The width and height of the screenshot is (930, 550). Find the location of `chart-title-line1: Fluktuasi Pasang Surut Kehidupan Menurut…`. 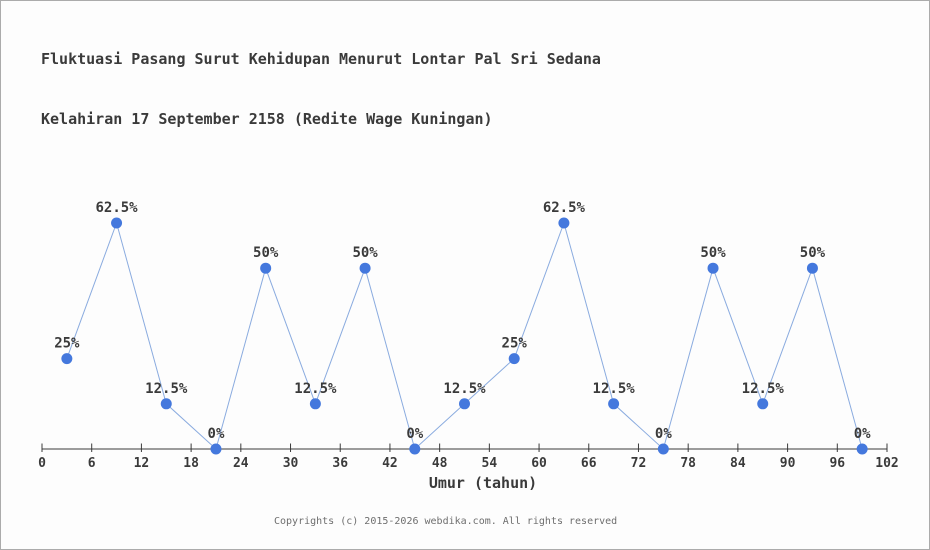

chart-title-line1: Fluktuasi Pasang Surut Kehidupan Menurut… is located at coordinates (321, 59).